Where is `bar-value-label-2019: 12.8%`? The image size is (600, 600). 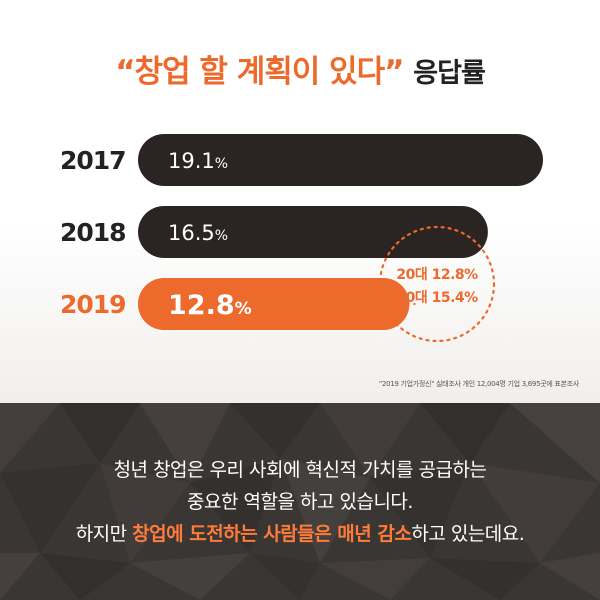 bar-value-label-2019: 12.8% is located at coordinates (210, 305).